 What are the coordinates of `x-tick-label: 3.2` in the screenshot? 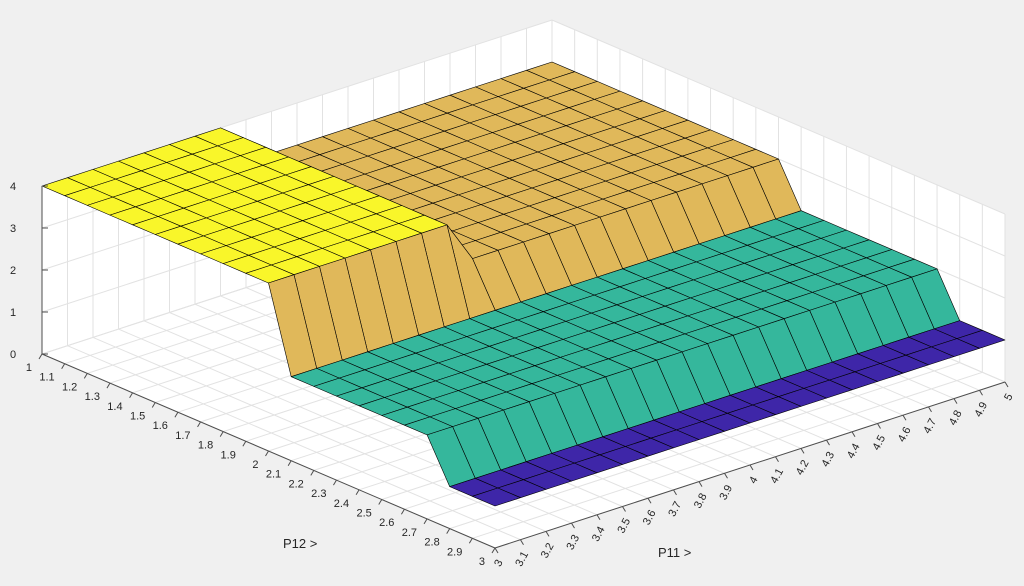 It's located at (548, 550).